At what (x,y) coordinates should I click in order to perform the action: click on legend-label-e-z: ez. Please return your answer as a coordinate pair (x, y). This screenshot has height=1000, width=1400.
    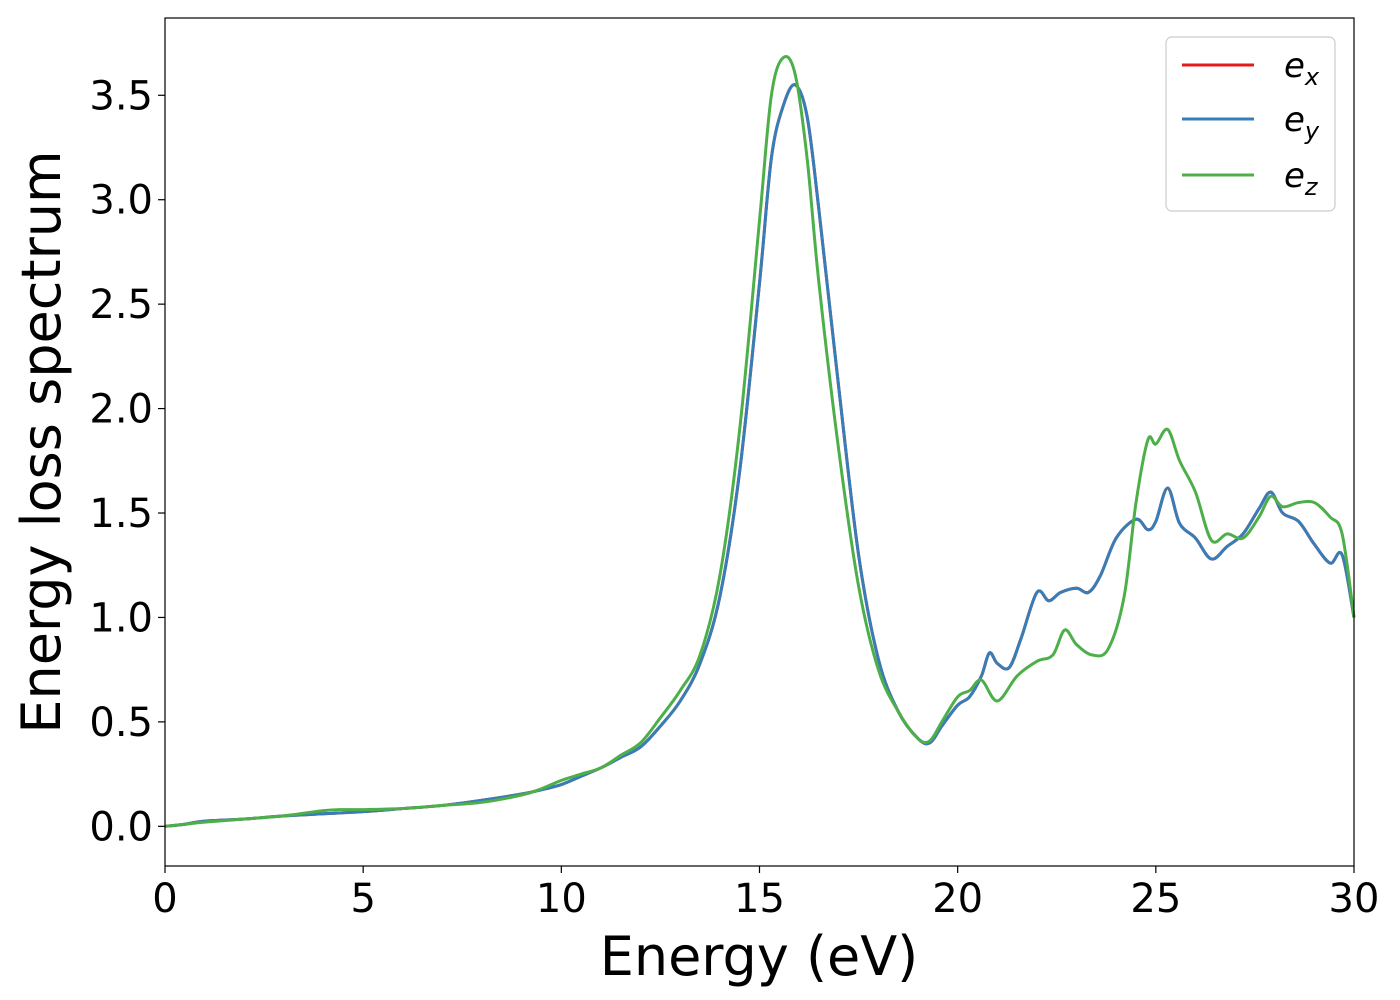
    Looking at the image, I should click on (1301, 178).